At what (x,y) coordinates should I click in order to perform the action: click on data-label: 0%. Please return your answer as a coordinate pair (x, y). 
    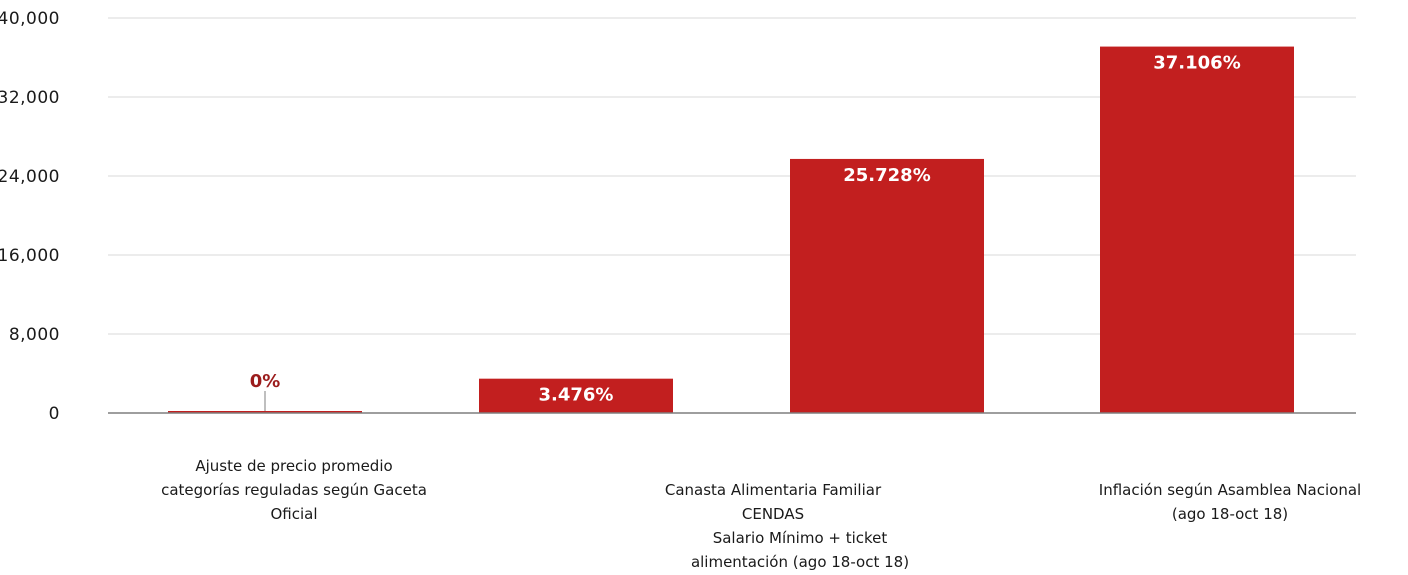
    Looking at the image, I should click on (265, 381).